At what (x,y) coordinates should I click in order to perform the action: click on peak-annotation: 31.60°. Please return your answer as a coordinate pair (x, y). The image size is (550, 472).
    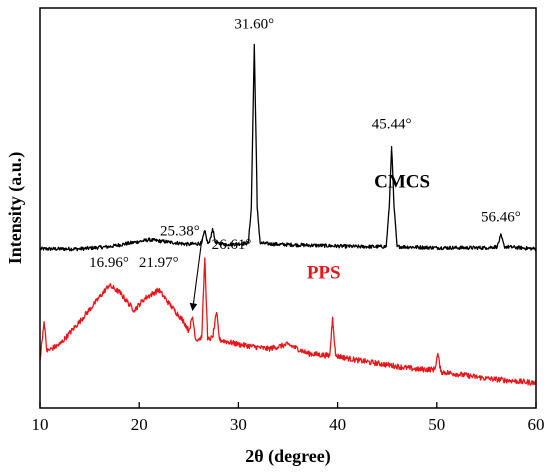
    Looking at the image, I should click on (254, 24).